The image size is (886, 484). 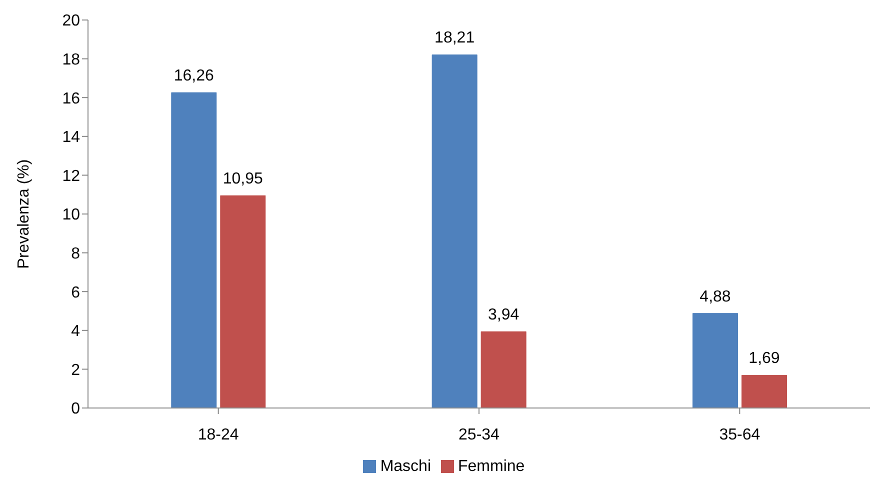 I want to click on legend-label: Maschi, so click(x=405, y=466).